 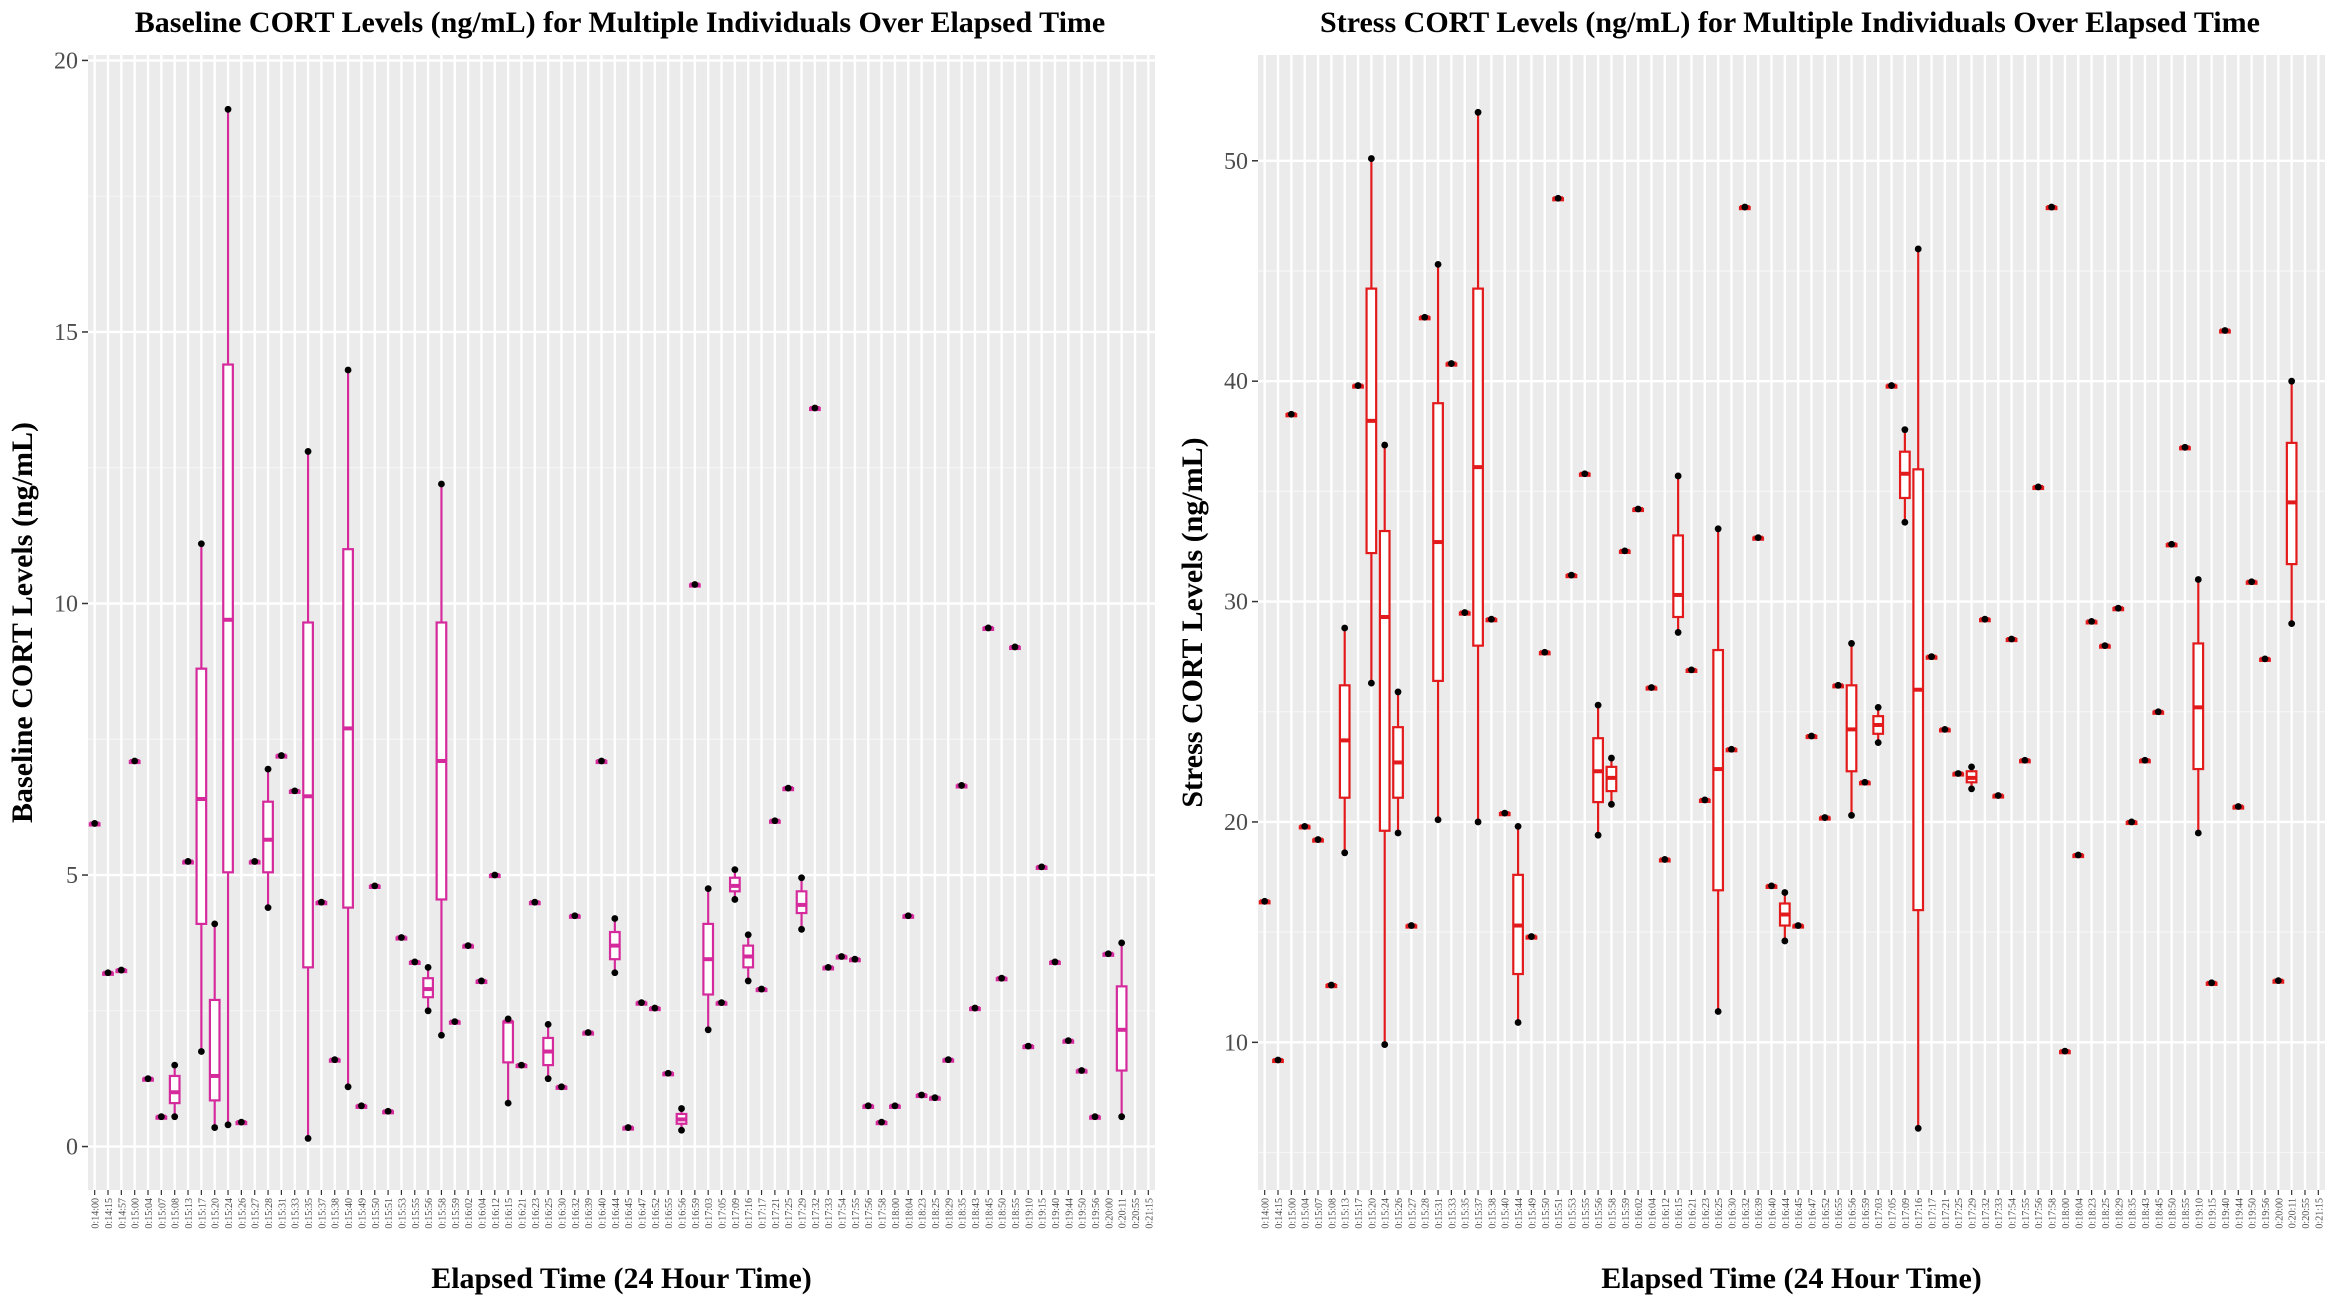 What do you see at coordinates (908, 916) in the screenshot?
I see `box-0:18:04` at bounding box center [908, 916].